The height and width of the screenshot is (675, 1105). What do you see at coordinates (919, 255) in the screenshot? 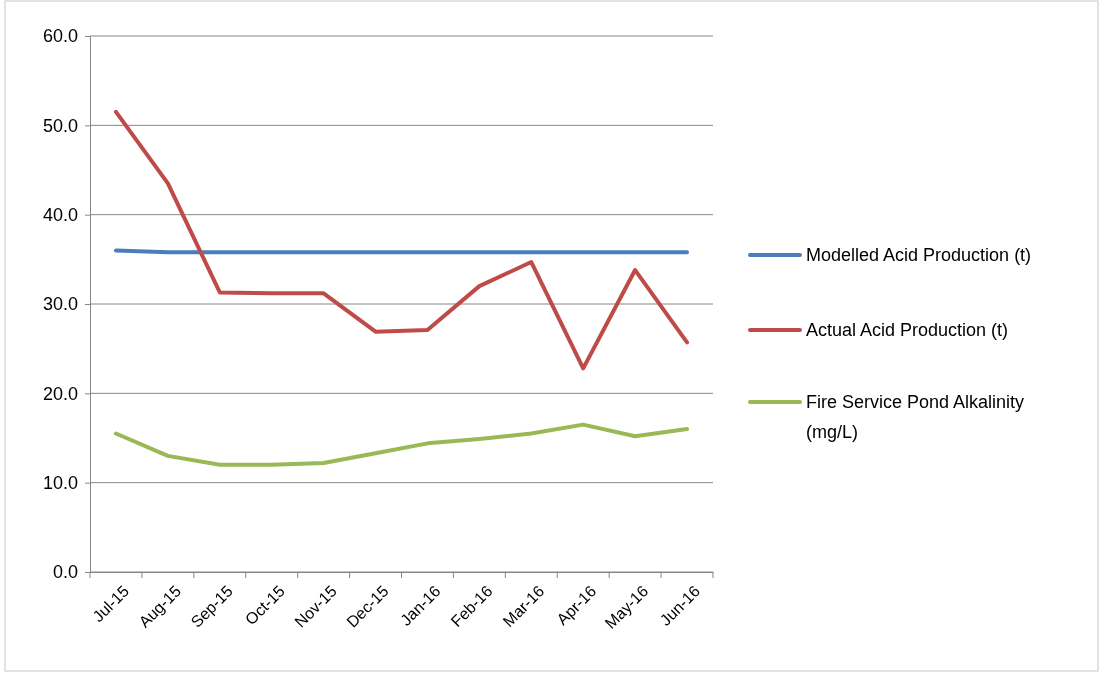
I see `legend-label: Modelled Acid Production (t)` at bounding box center [919, 255].